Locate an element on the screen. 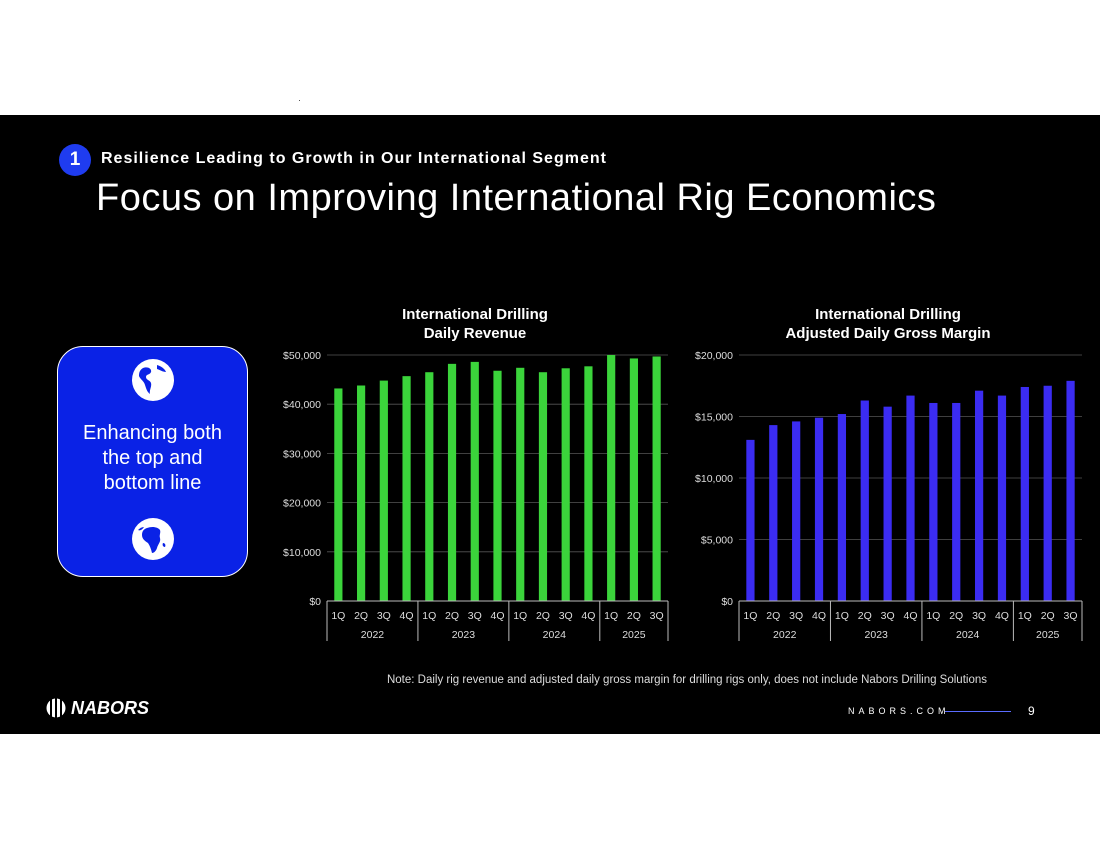 The height and width of the screenshot is (849, 1100). globe-africa-icon is located at coordinates (153, 539).